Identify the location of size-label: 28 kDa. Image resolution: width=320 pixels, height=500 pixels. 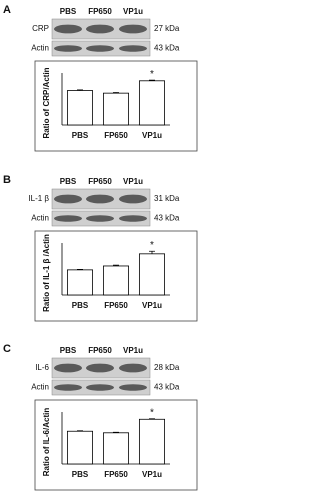
(167, 367).